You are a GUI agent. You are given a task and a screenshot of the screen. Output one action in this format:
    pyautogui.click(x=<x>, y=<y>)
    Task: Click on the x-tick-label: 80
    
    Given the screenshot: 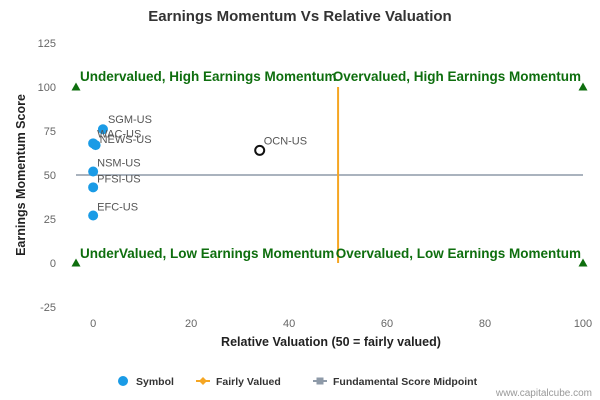 What is the action you would take?
    pyautogui.click(x=485, y=324)
    